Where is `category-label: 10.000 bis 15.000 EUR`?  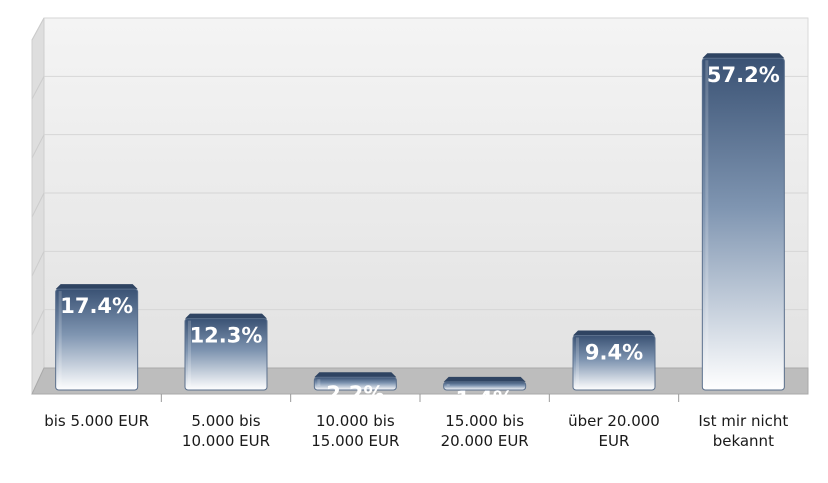 category-label: 10.000 bis 15.000 EUR is located at coordinates (355, 431).